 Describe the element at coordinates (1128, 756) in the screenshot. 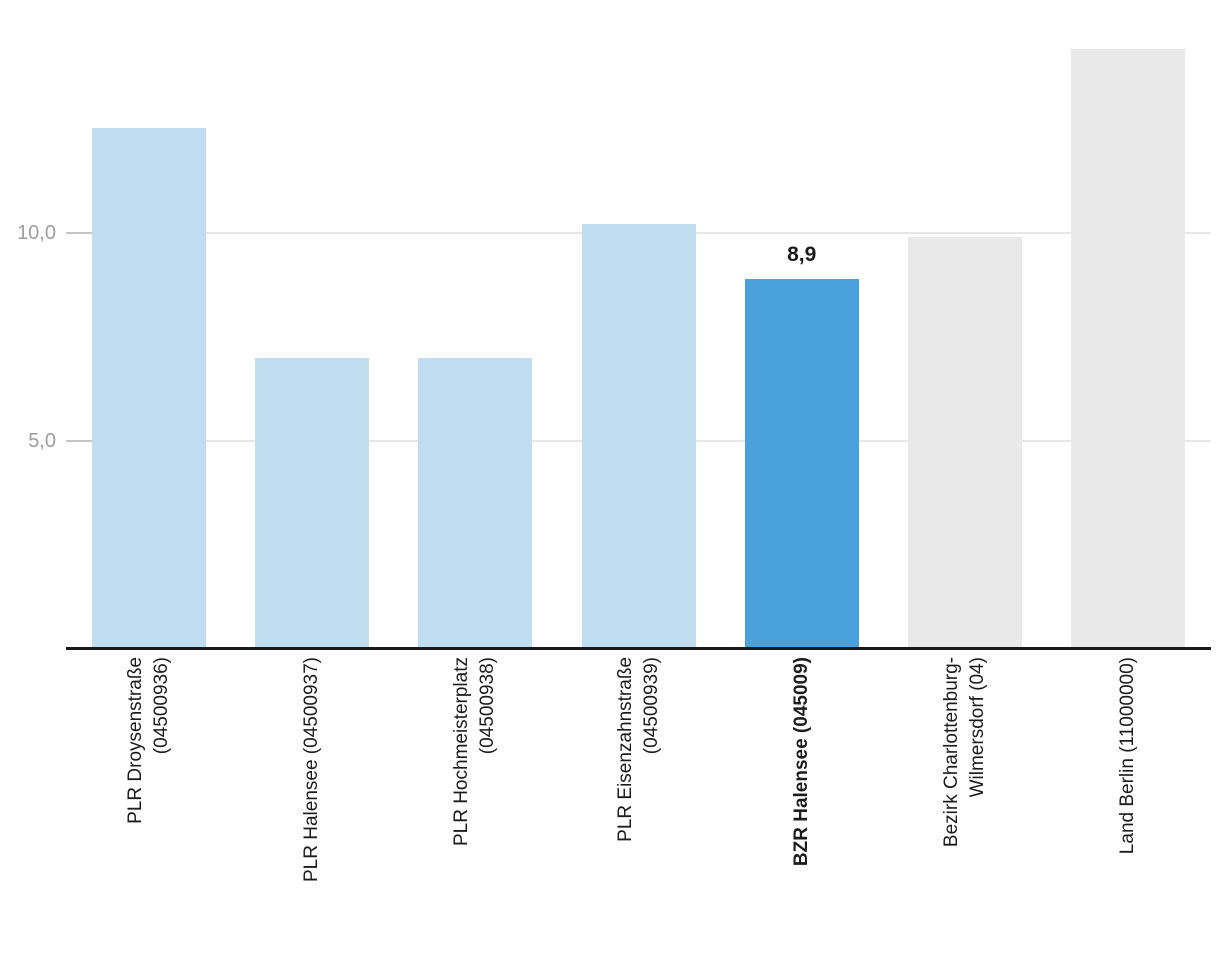

I see `x-axis-label: Land Berlin (11000000)` at that location.